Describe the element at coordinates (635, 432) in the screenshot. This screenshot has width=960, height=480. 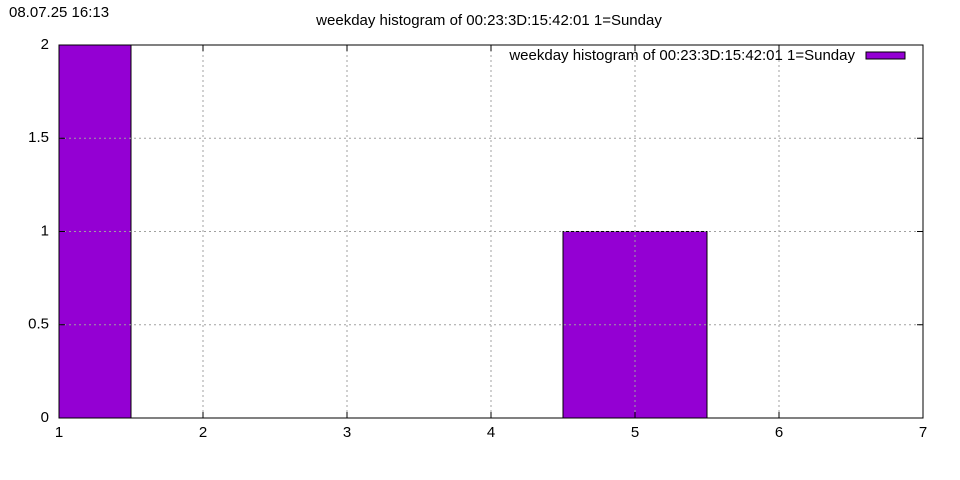
I see `x-tick-label: 5` at that location.